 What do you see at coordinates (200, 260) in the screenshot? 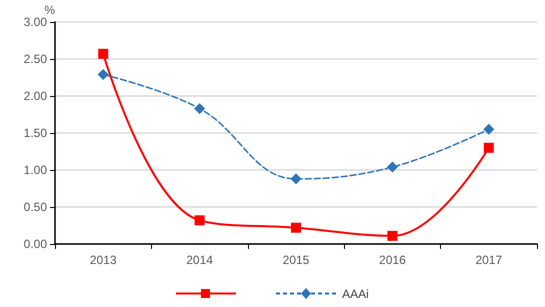
I see `x-tick-label: 2014` at bounding box center [200, 260].